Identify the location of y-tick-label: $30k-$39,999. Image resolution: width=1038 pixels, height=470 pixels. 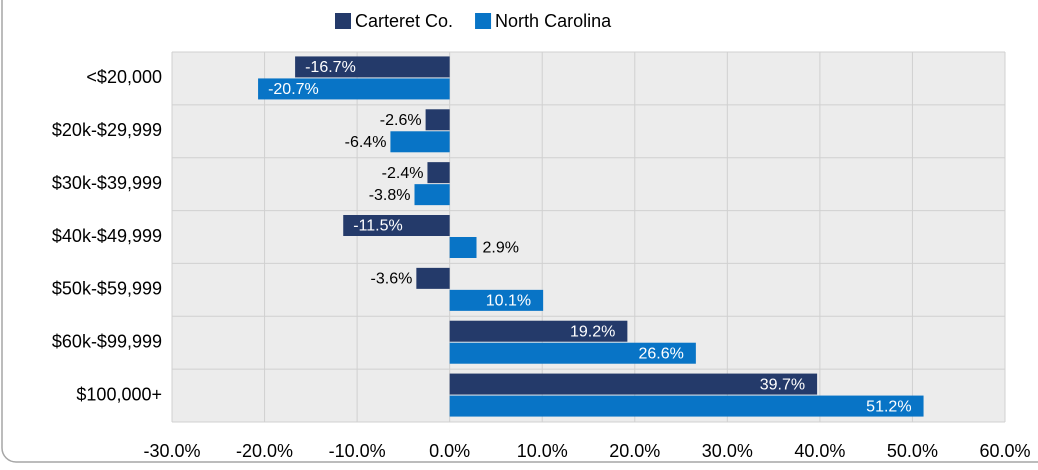
(107, 183).